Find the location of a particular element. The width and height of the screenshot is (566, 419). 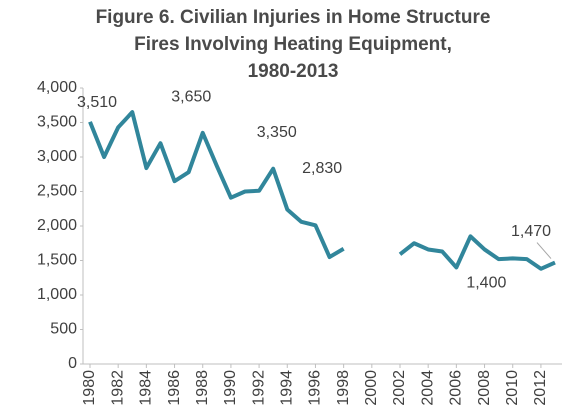

data-label: 2,830 is located at coordinates (322, 168).